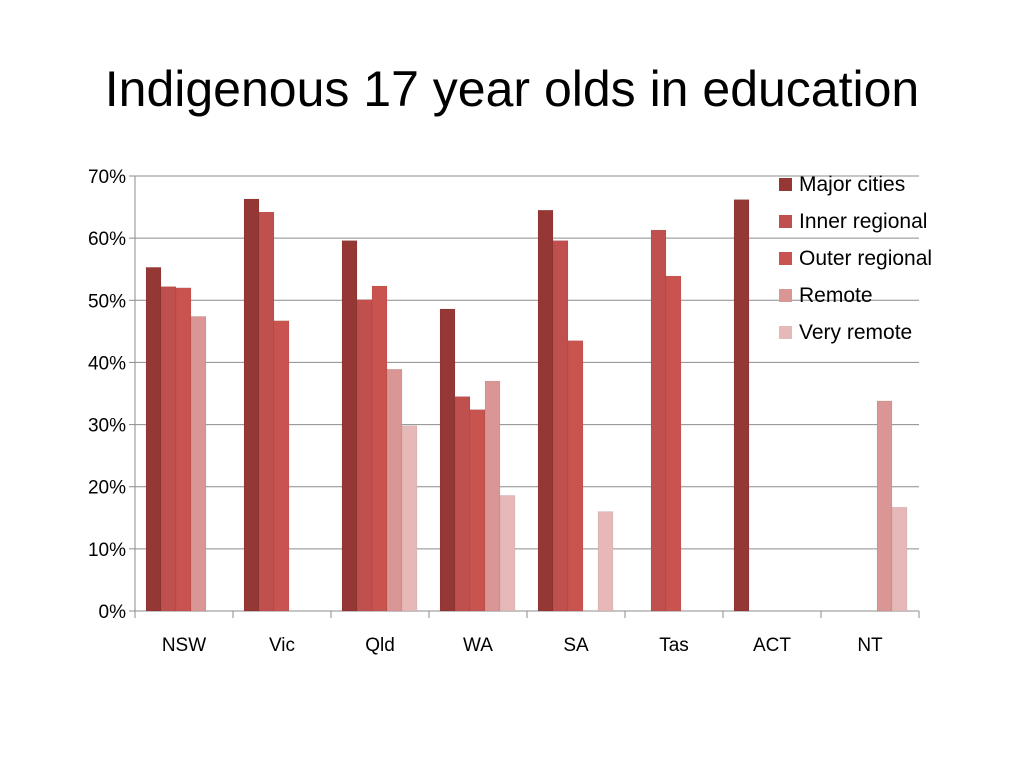 This screenshot has width=1024, height=768. Describe the element at coordinates (107, 550) in the screenshot. I see `y-tick-label: 10%` at that location.